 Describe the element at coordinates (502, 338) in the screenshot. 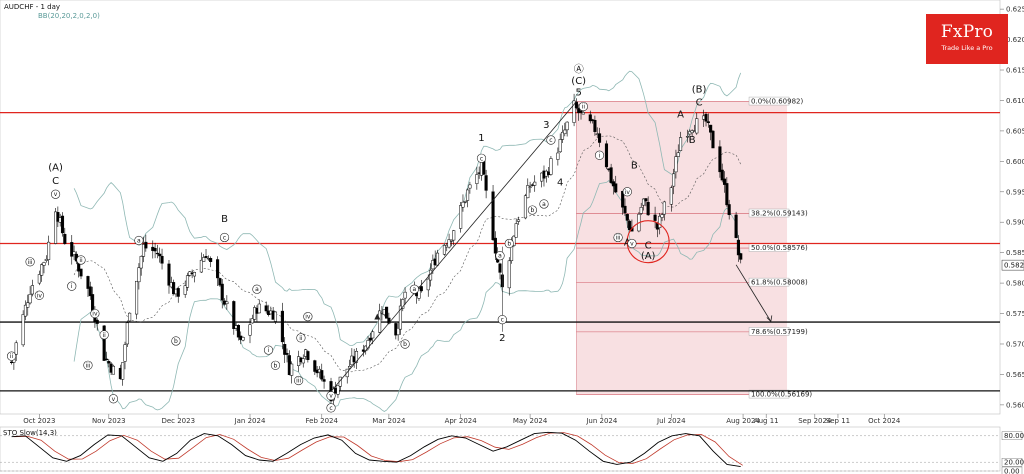

I see `wave-label: 2` at that location.